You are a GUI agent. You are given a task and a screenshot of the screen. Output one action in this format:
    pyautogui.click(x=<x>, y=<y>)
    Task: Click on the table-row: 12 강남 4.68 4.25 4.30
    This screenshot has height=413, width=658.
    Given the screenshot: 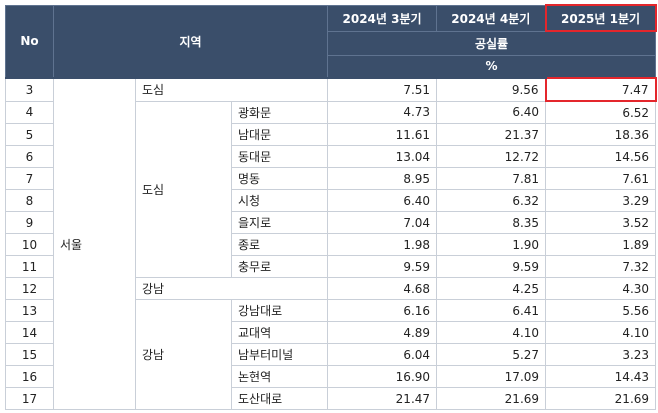 What is the action you would take?
    pyautogui.click(x=331, y=288)
    